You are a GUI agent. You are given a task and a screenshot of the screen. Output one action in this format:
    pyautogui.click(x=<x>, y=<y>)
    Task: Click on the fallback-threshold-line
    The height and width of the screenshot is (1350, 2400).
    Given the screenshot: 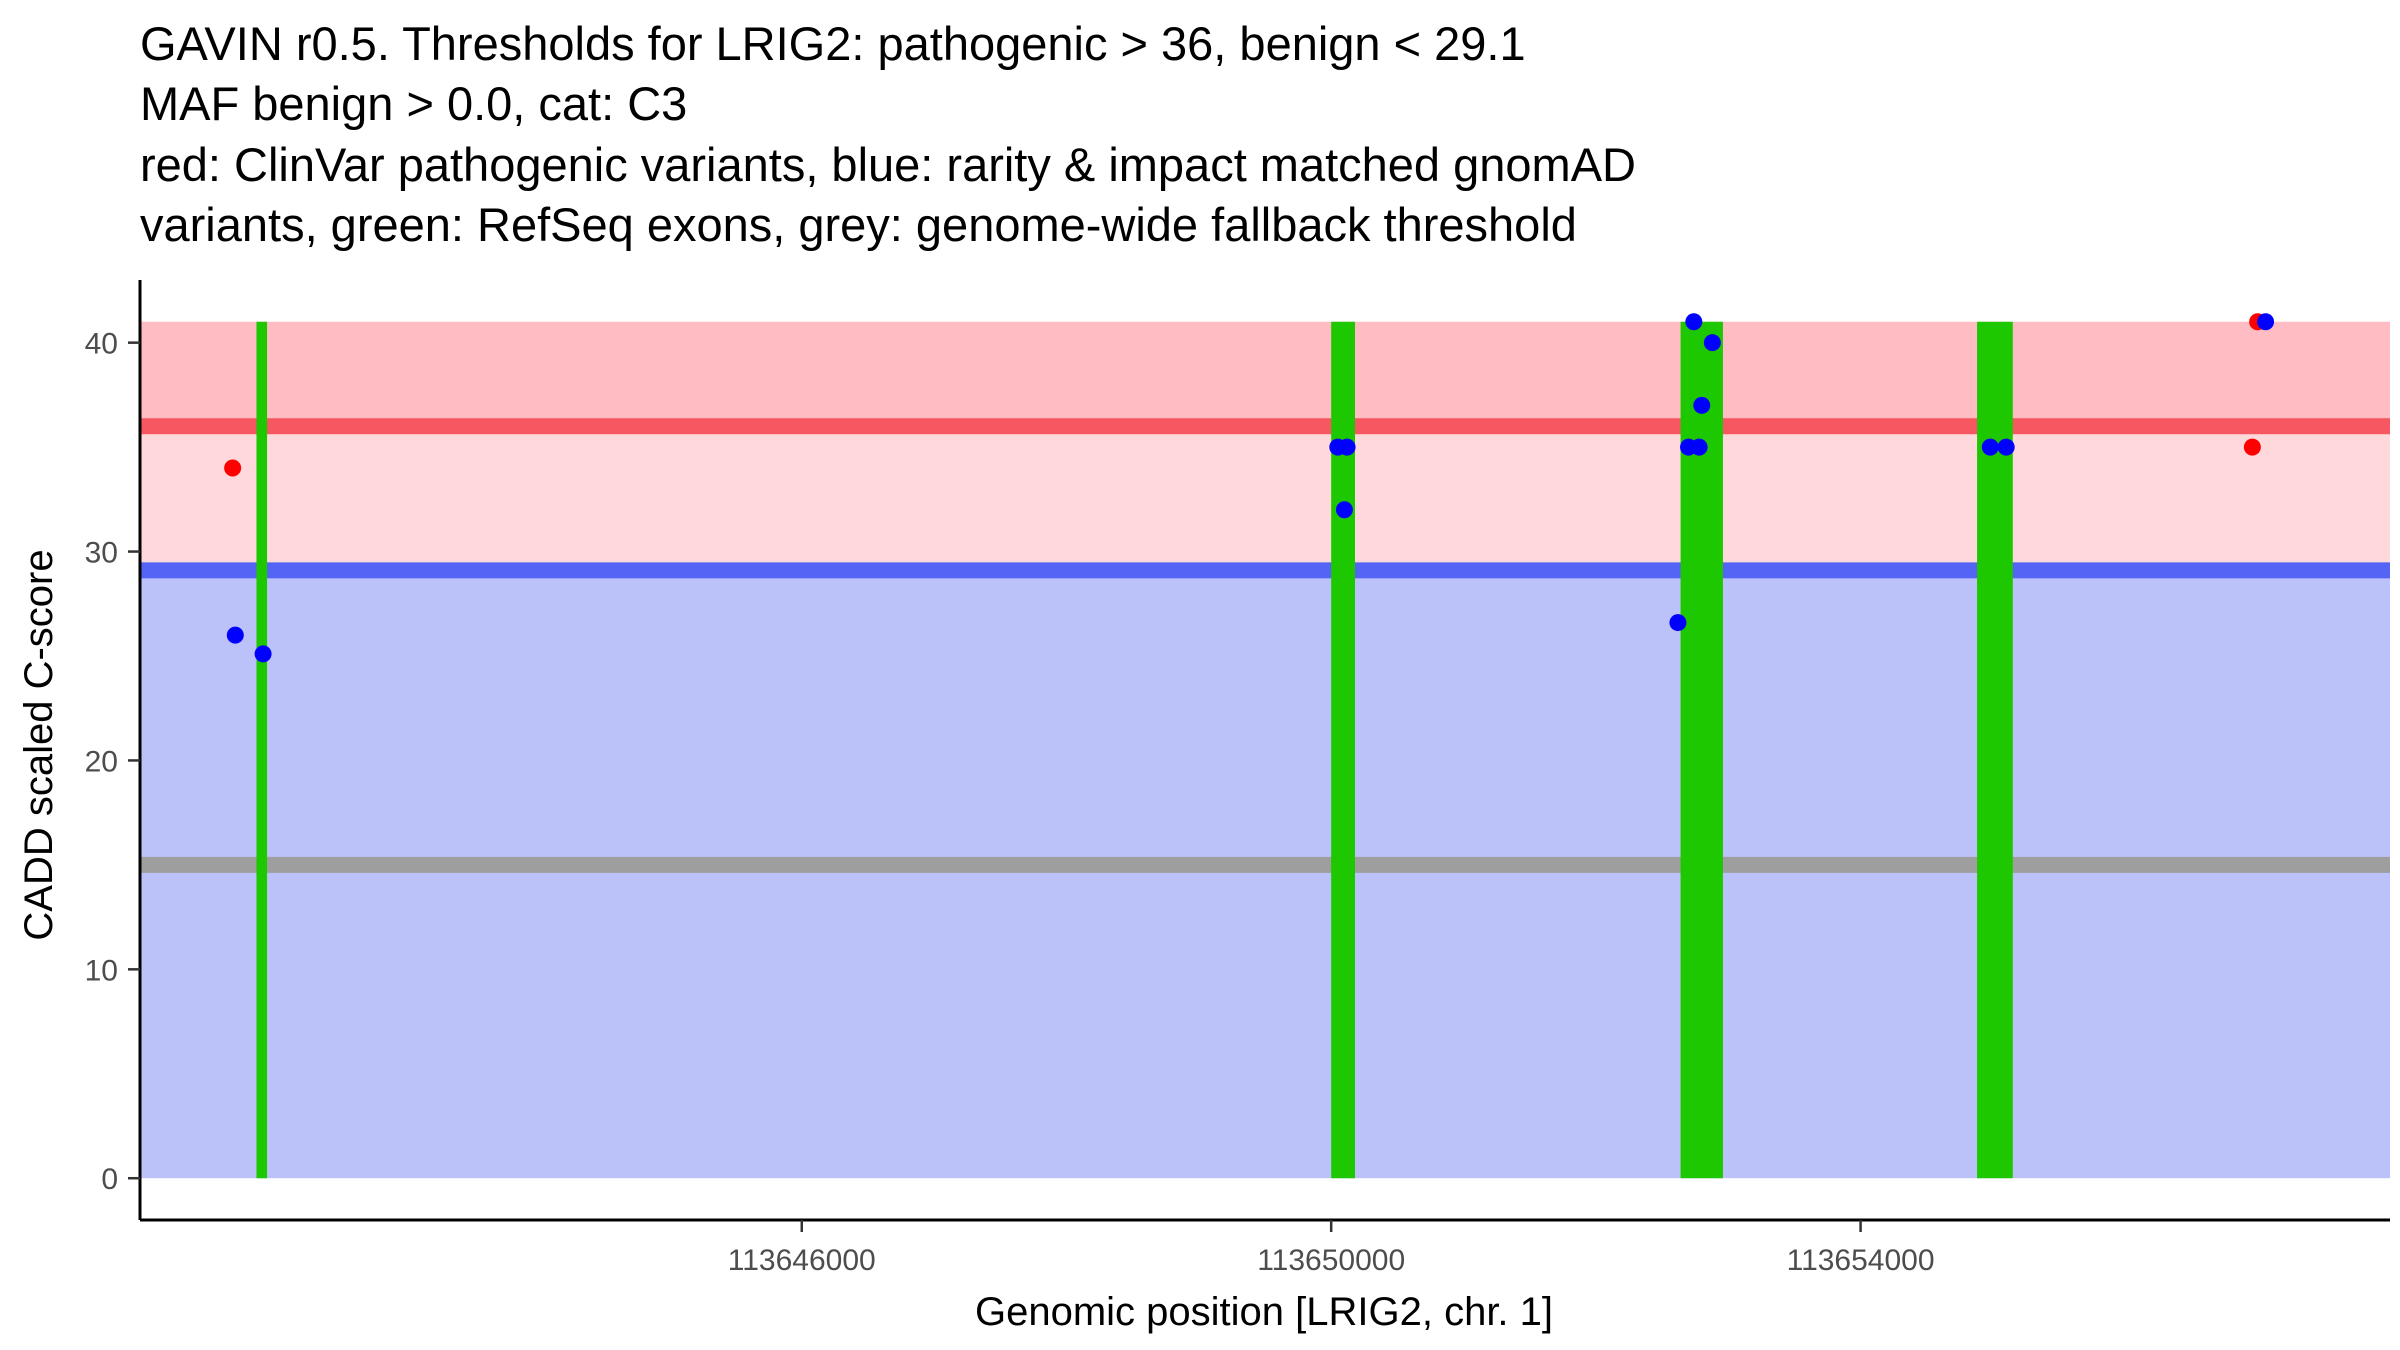 What is the action you would take?
    pyautogui.click(x=1265, y=864)
    